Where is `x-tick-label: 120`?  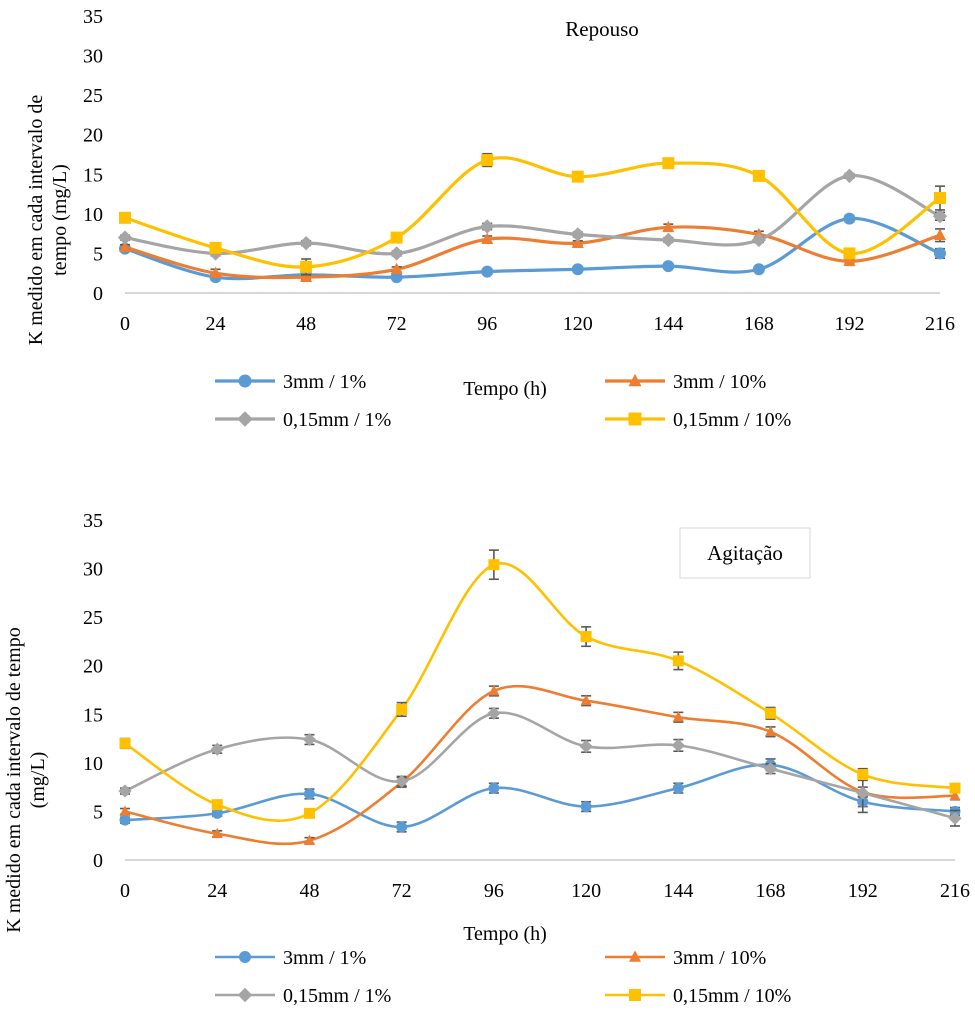 x-tick-label: 120 is located at coordinates (586, 891).